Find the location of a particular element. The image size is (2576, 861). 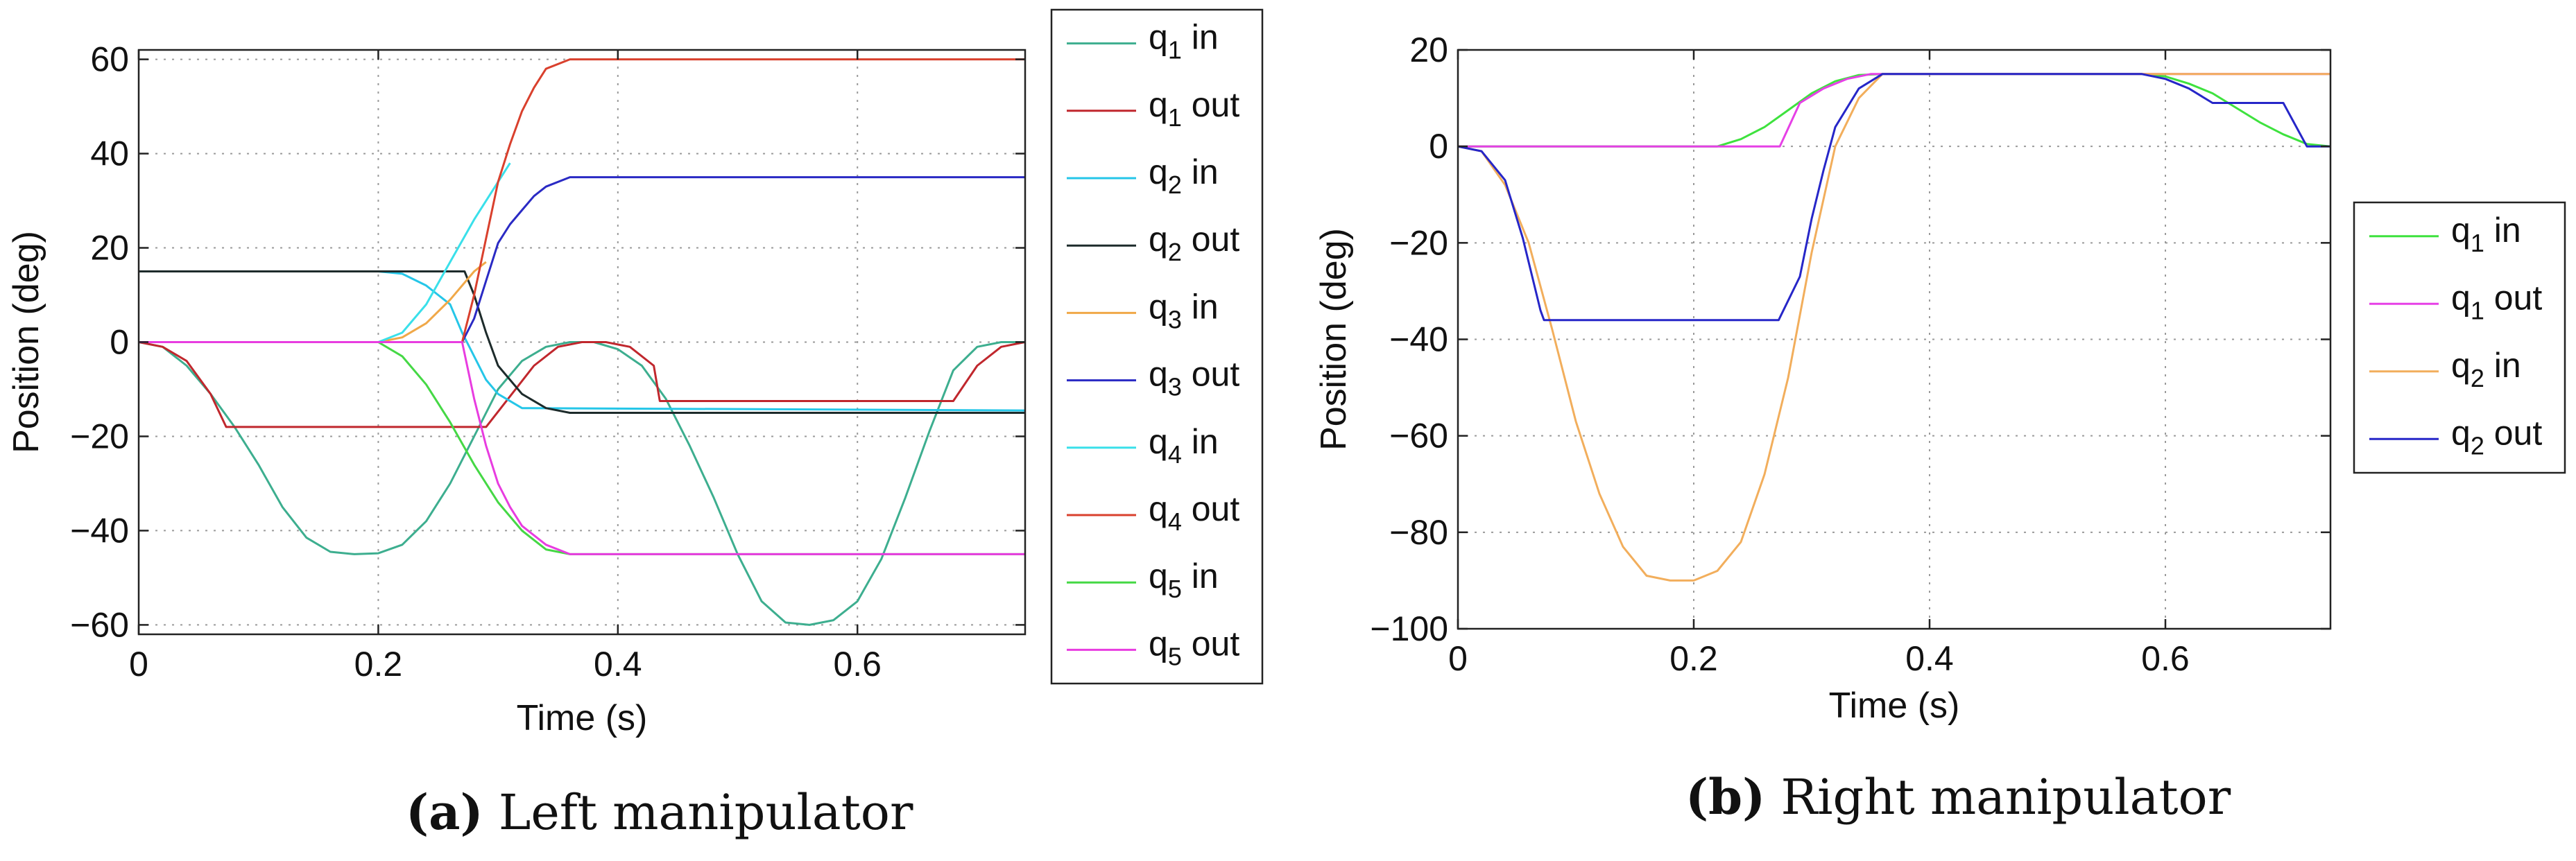

series-line-q4-out is located at coordinates (582, 200).